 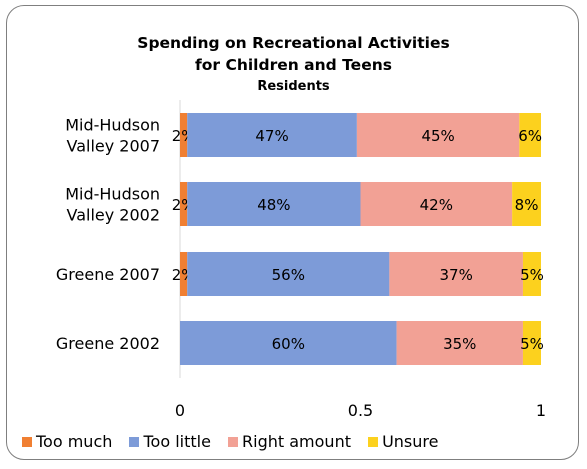 I want to click on data-label-too-little-greene-2007: 56%, so click(x=288, y=275).